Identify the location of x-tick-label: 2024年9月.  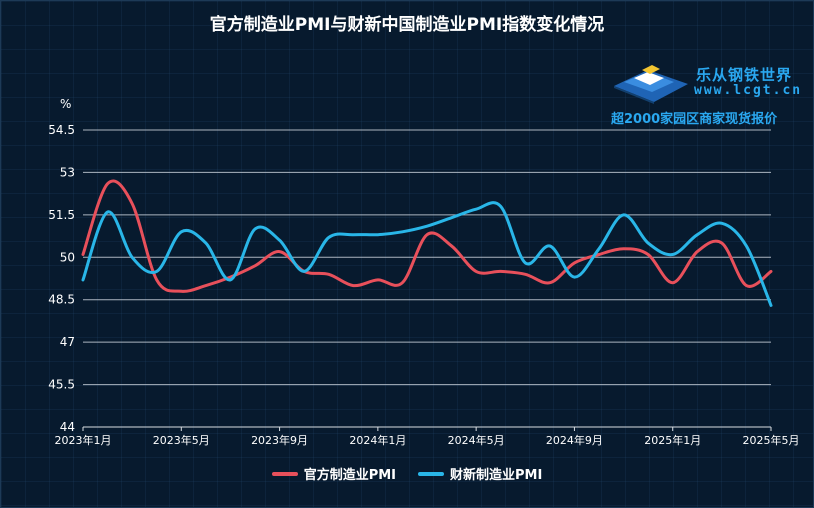
(574, 440).